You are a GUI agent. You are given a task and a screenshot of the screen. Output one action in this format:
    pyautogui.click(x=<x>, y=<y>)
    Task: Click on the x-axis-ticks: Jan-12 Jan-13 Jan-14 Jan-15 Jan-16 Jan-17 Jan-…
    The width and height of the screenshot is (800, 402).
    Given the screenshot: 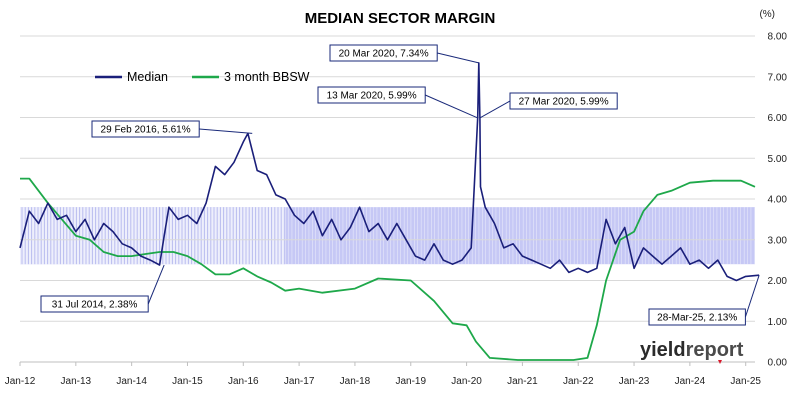 What is the action you would take?
    pyautogui.click(x=383, y=374)
    